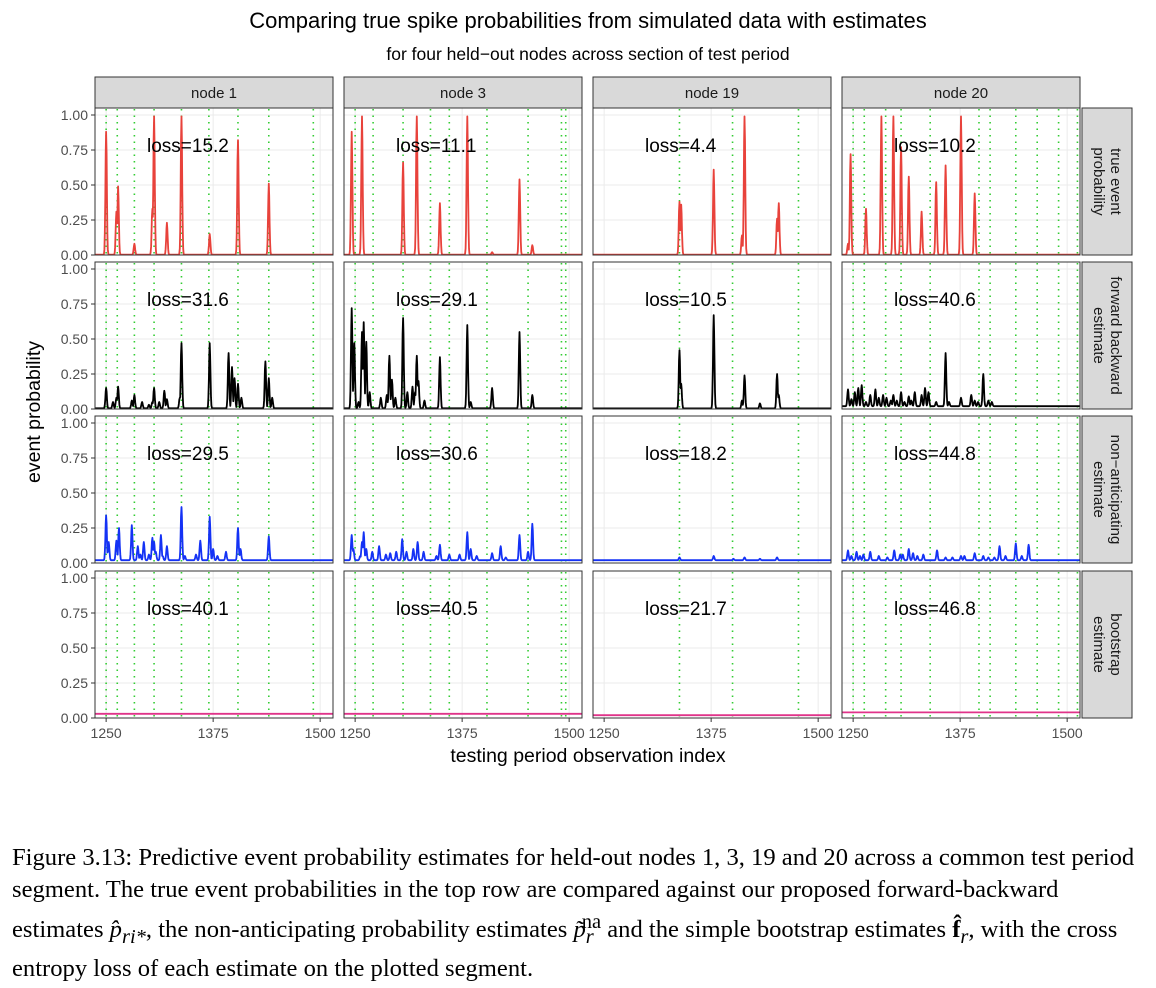 The height and width of the screenshot is (988, 1156). I want to click on panel-node-1-row-4: loss=40.1, so click(214, 644).